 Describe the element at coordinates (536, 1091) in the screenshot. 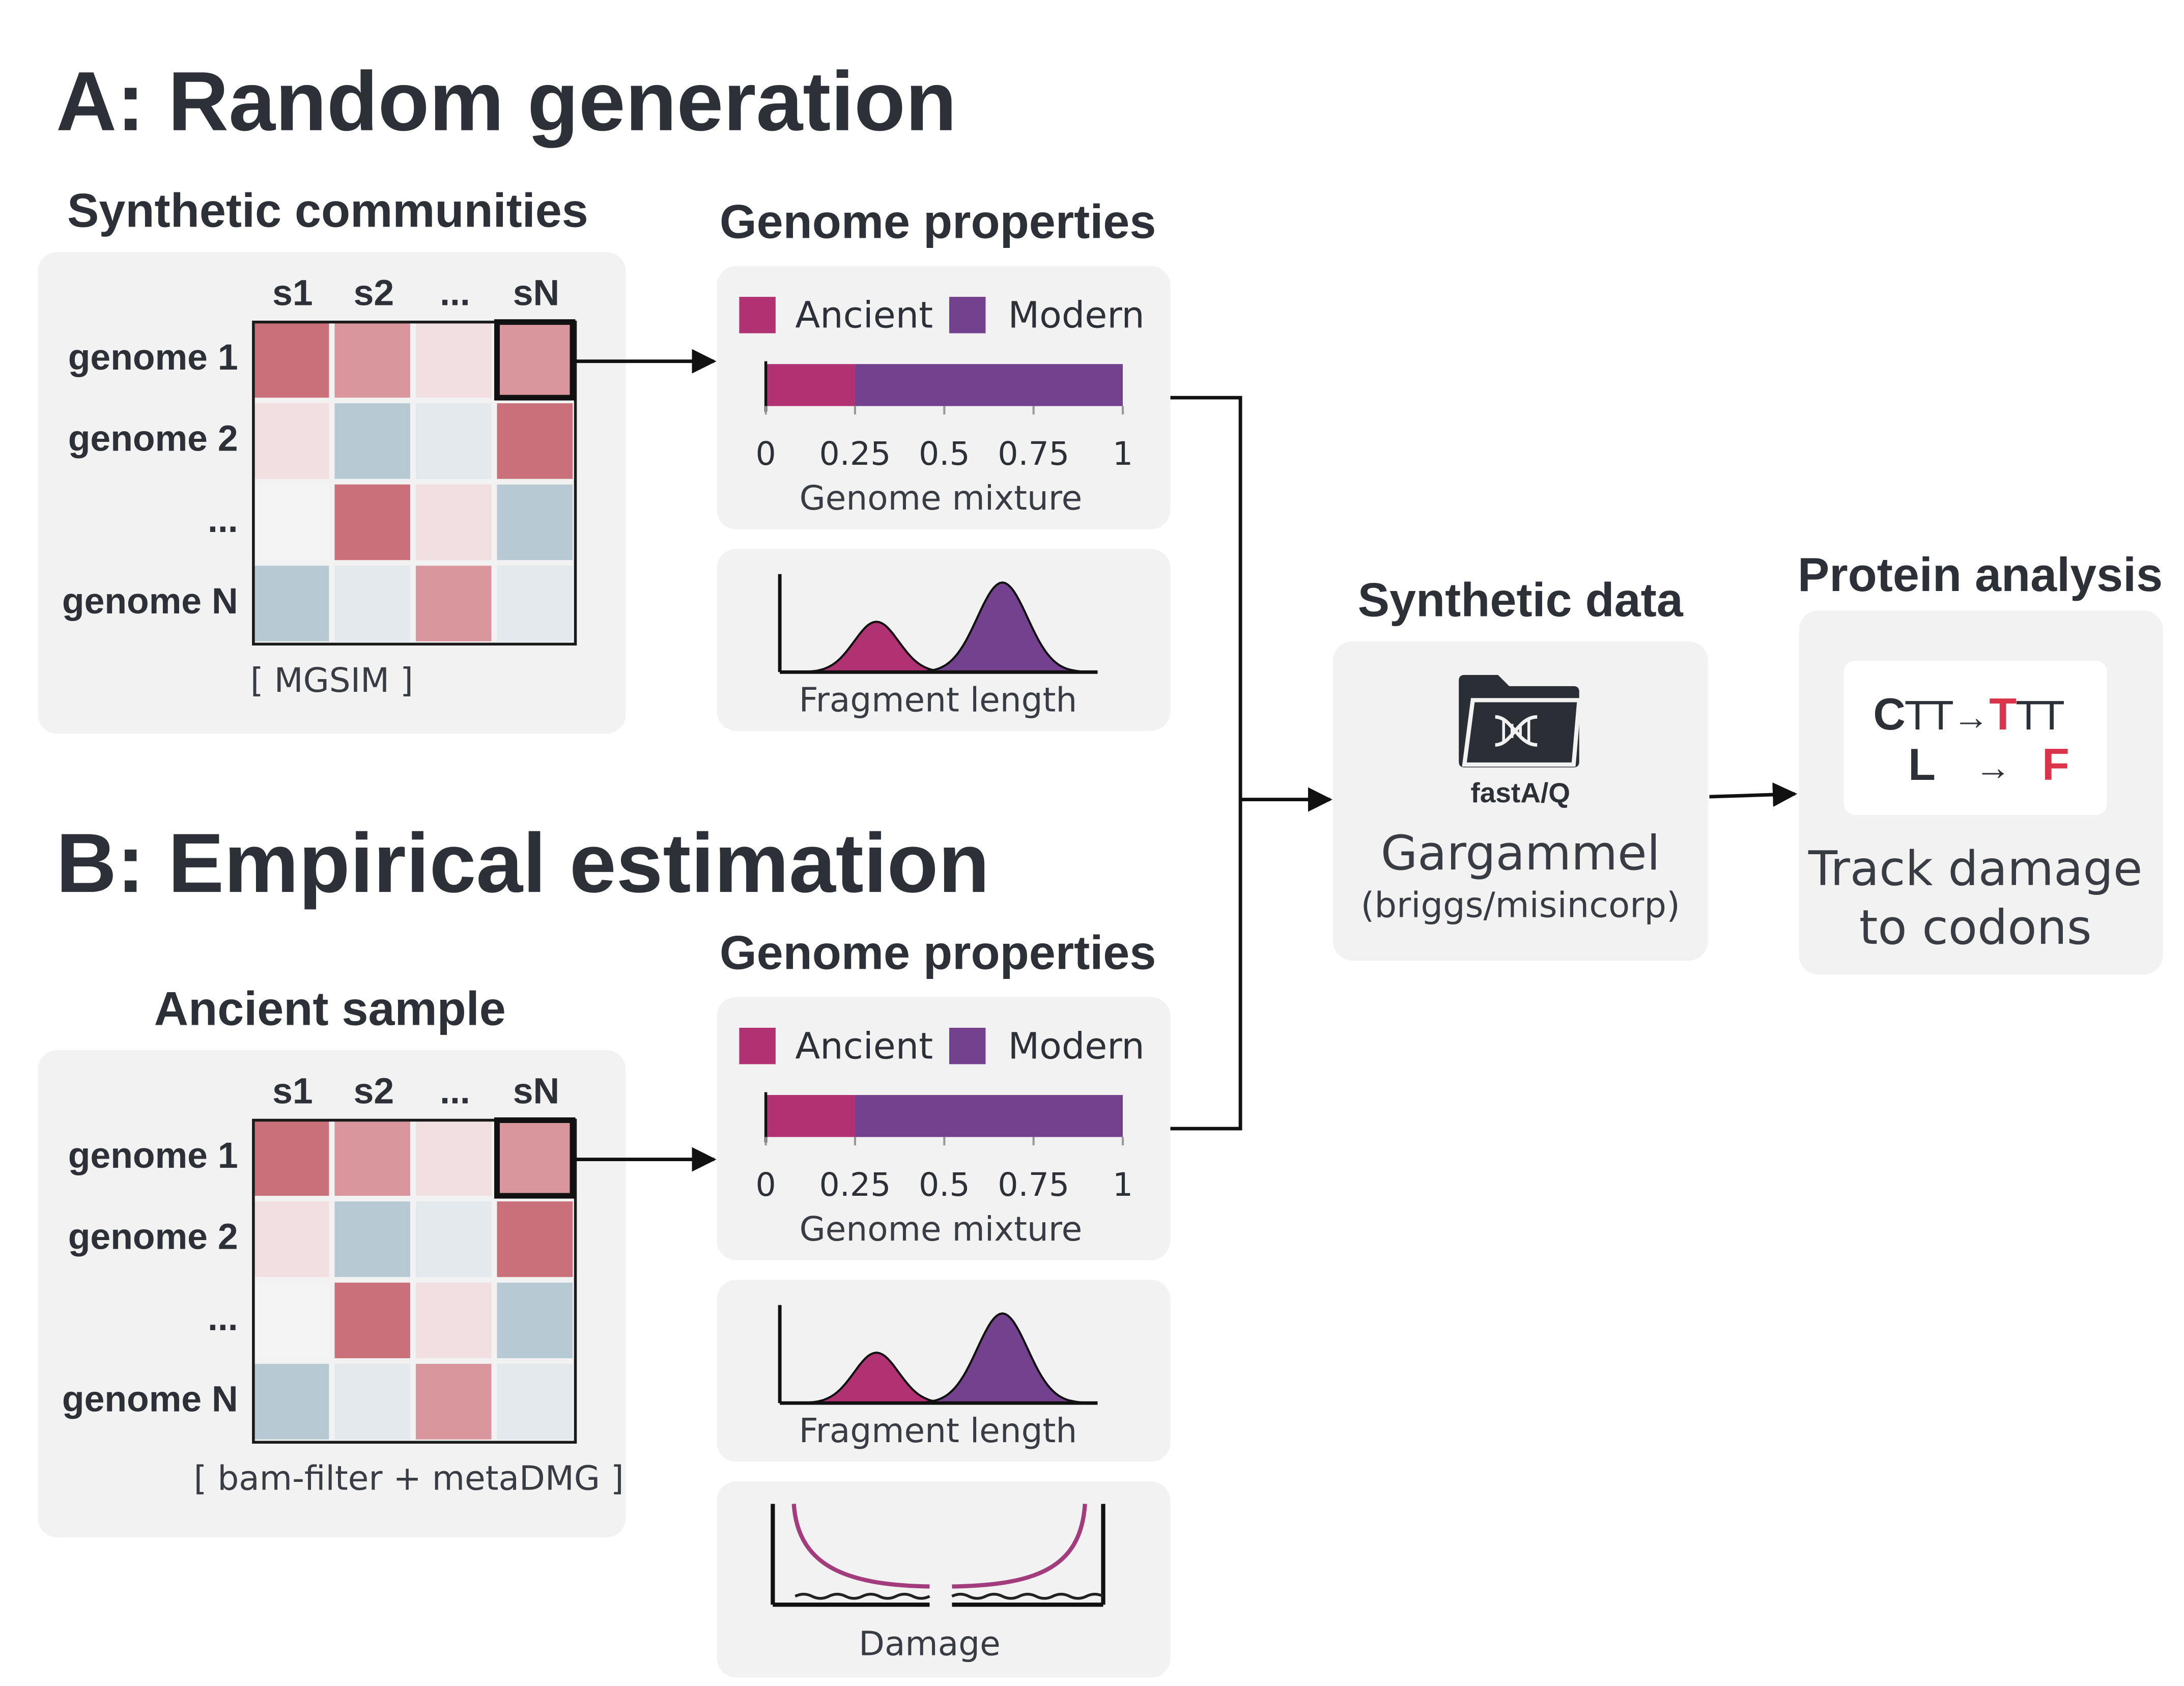

I see `matrix-b-col-label: sN` at that location.